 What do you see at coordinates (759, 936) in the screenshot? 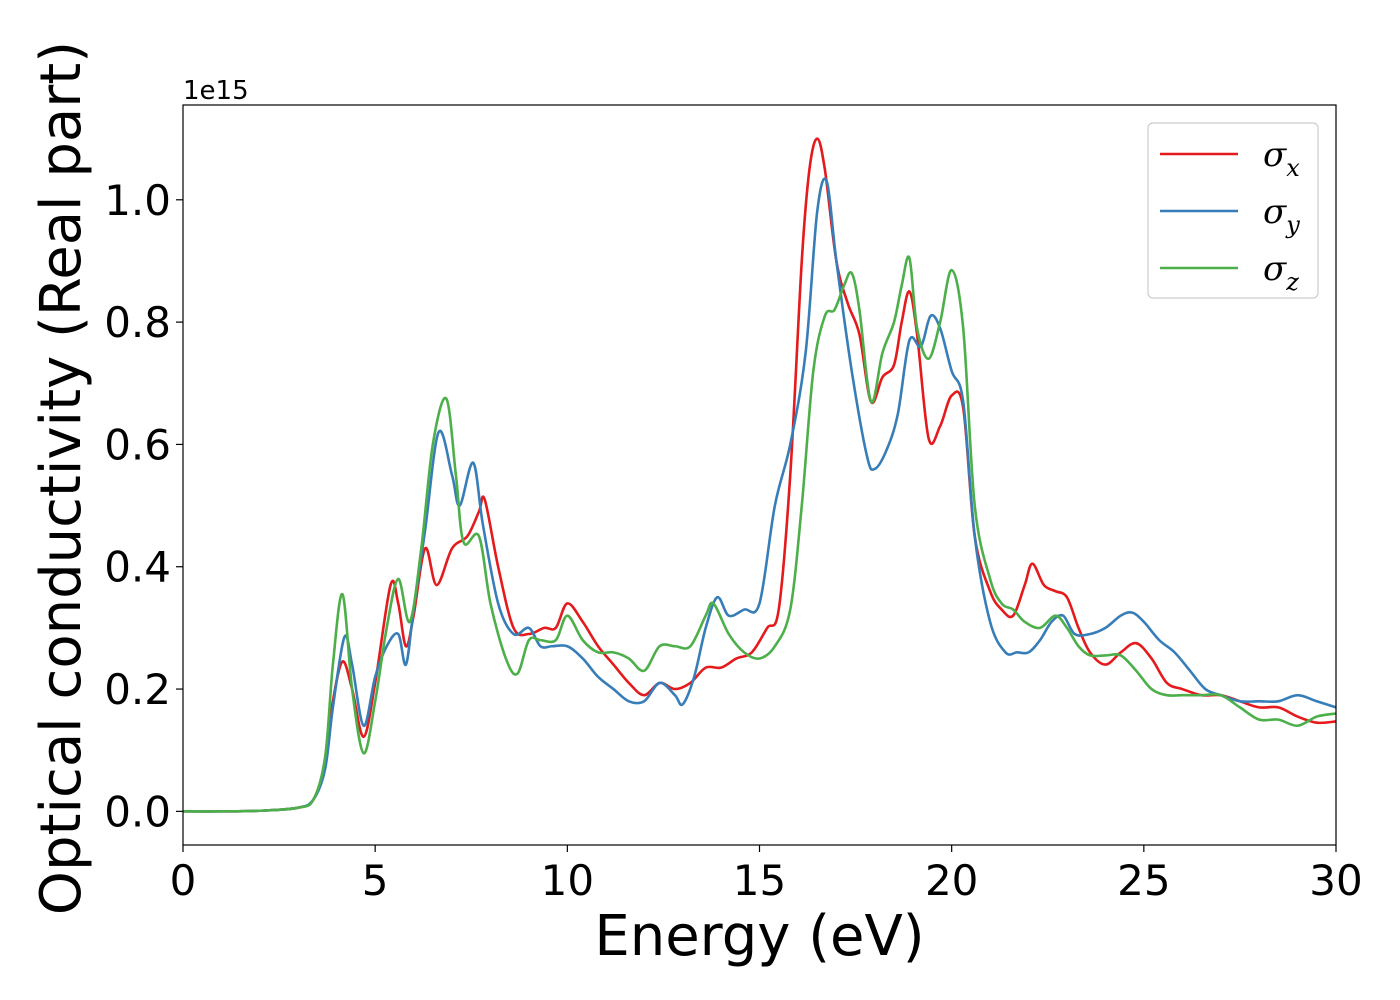
I see `x-axis-label: Energy (eV)` at bounding box center [759, 936].